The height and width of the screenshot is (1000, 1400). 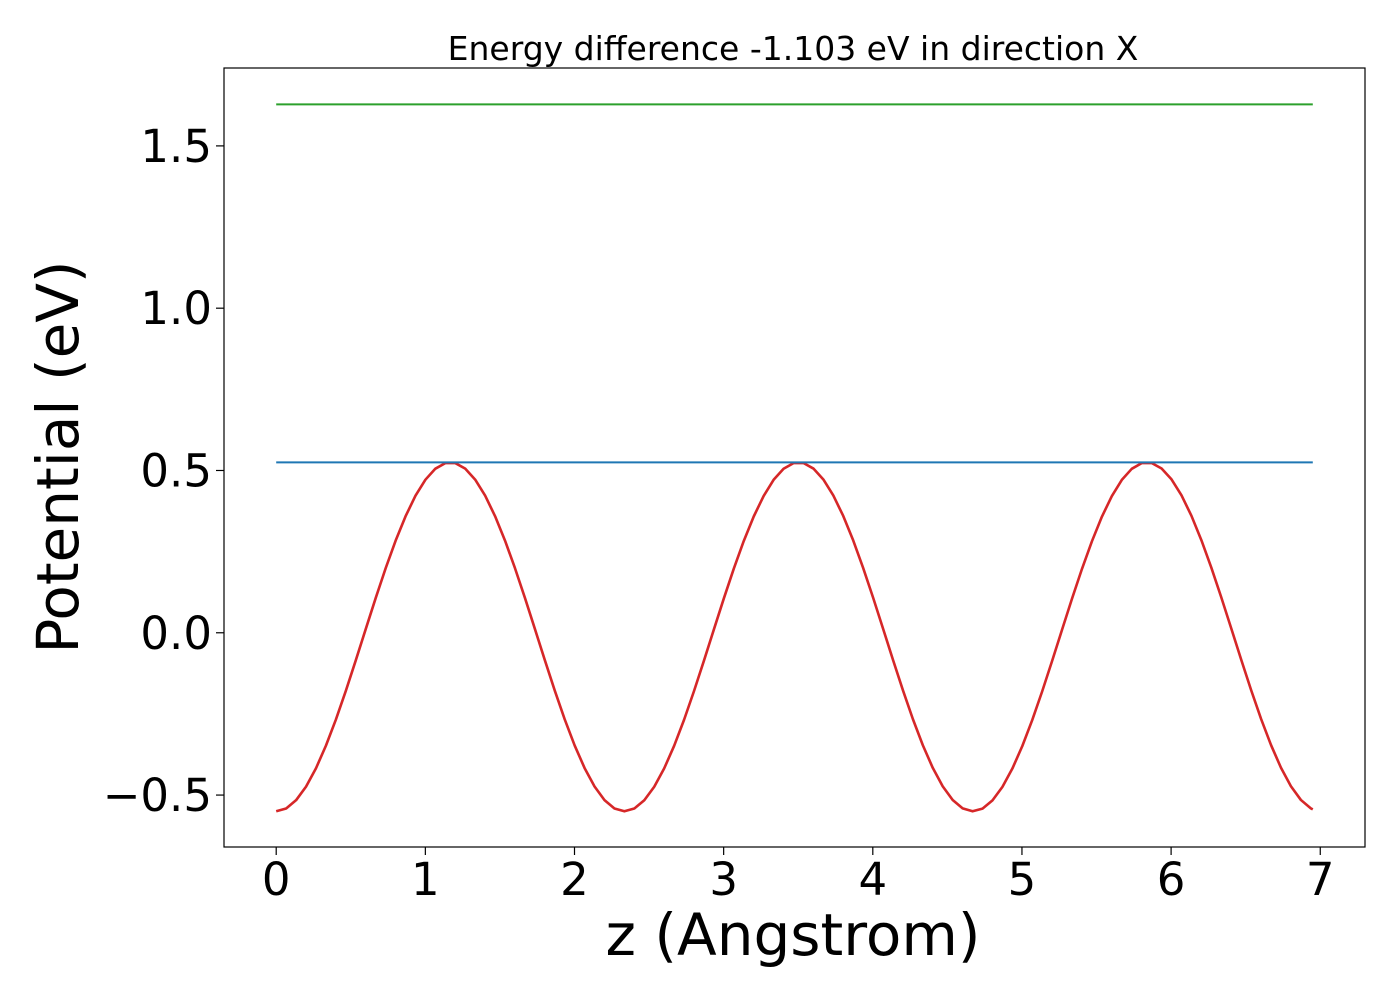 I want to click on y-axis-label: Potential (eV), so click(x=58, y=456).